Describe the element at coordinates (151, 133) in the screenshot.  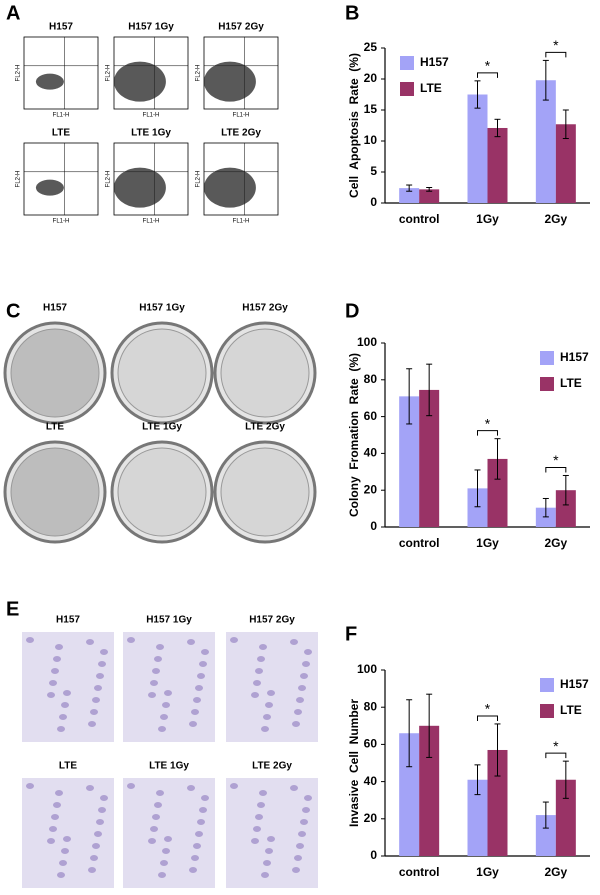
I see `image-label: LTE 1Gy` at that location.